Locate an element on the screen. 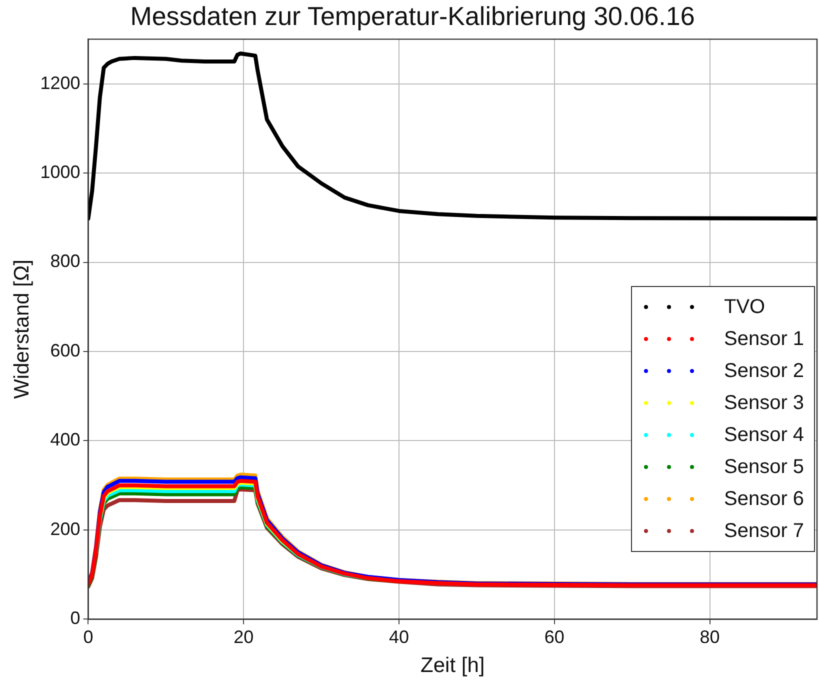  legend-label: Sensor 3 is located at coordinates (764, 403).